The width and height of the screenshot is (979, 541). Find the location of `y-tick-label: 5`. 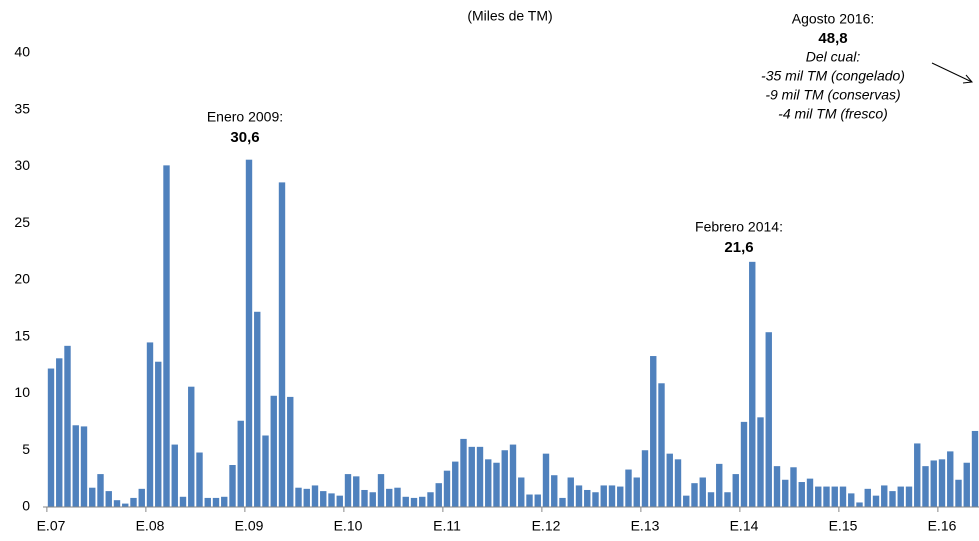

y-tick-label: 5 is located at coordinates (26, 449).